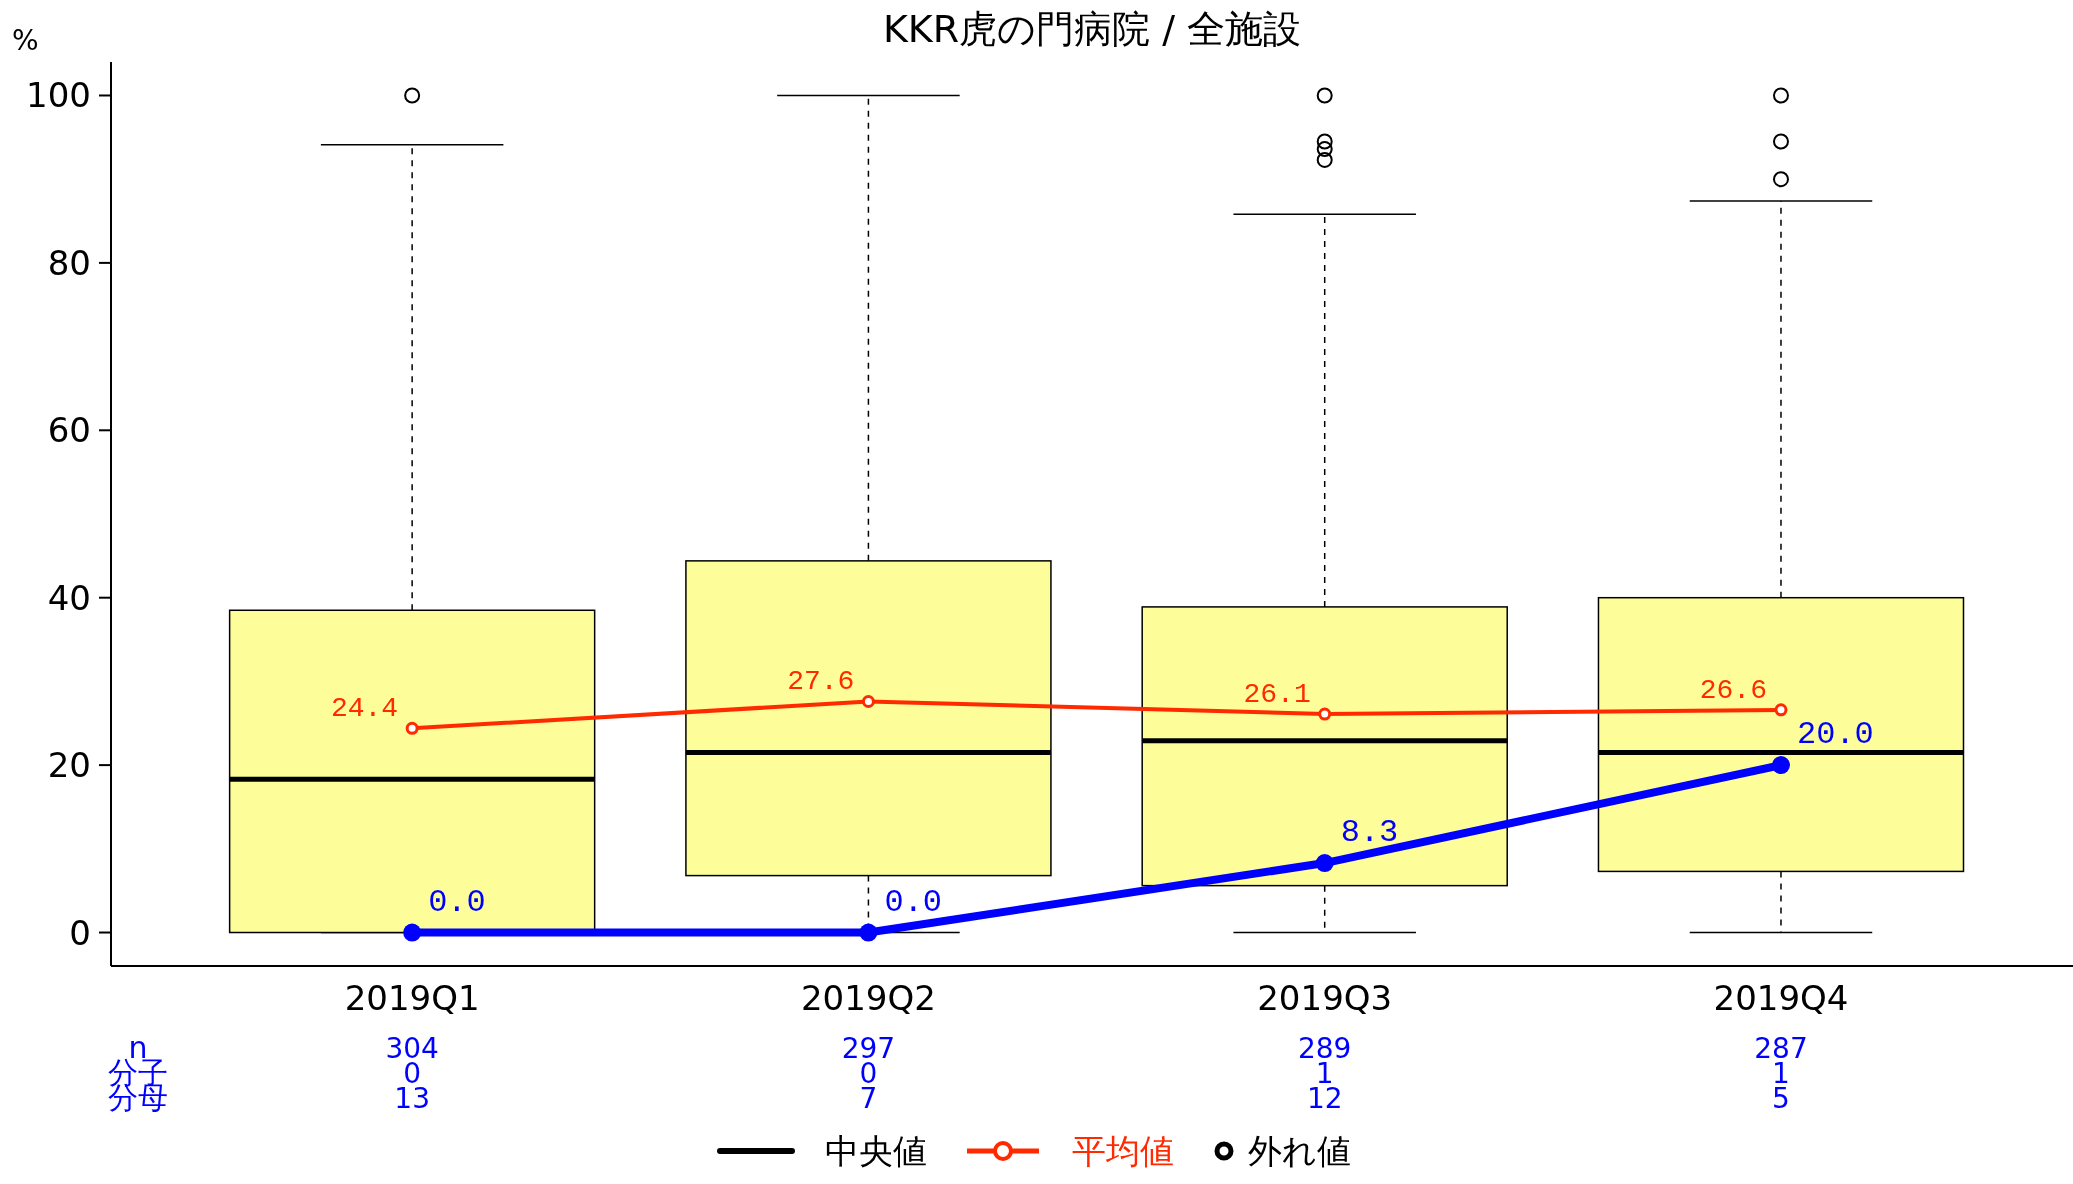  I want to click on data-label: 20.0, so click(1835, 735).